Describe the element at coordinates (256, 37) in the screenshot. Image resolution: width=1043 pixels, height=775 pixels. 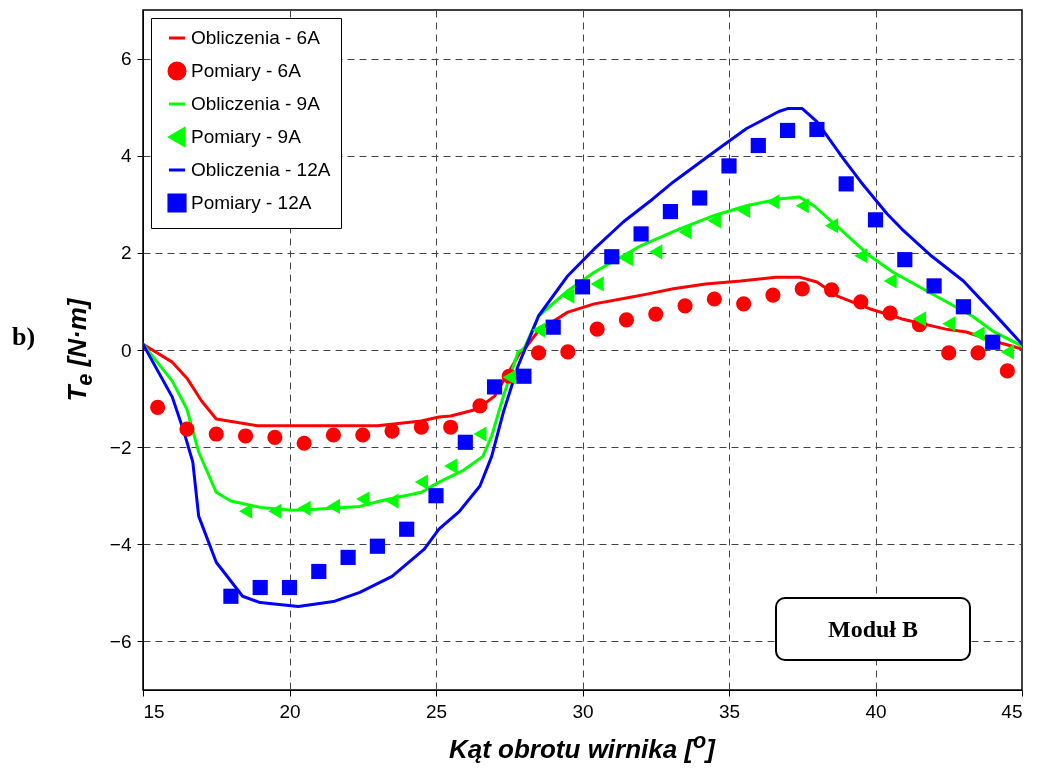
I see `legend-label: Obliczenia - 6A` at that location.